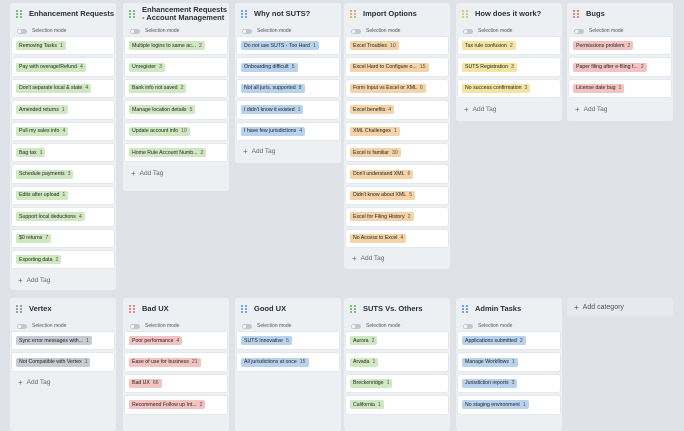  I want to click on category-header: SUTS Vs. Others, so click(397, 309).